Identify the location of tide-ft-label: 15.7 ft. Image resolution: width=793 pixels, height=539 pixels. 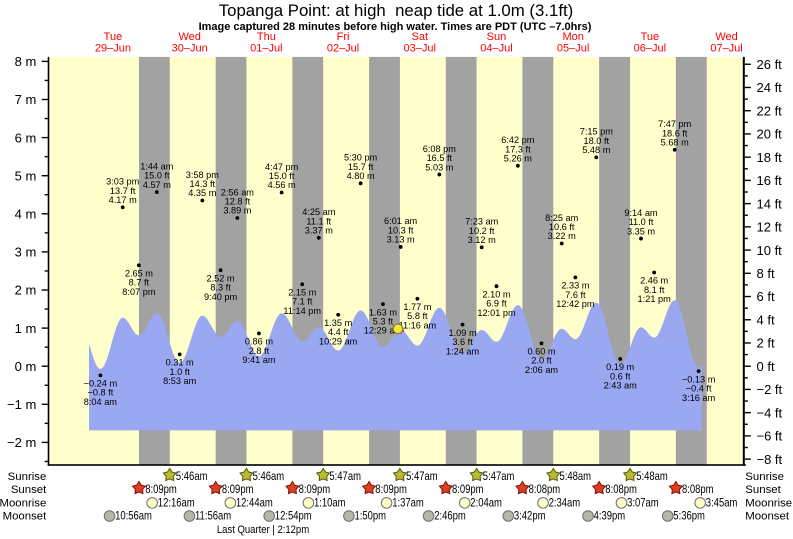
(361, 167).